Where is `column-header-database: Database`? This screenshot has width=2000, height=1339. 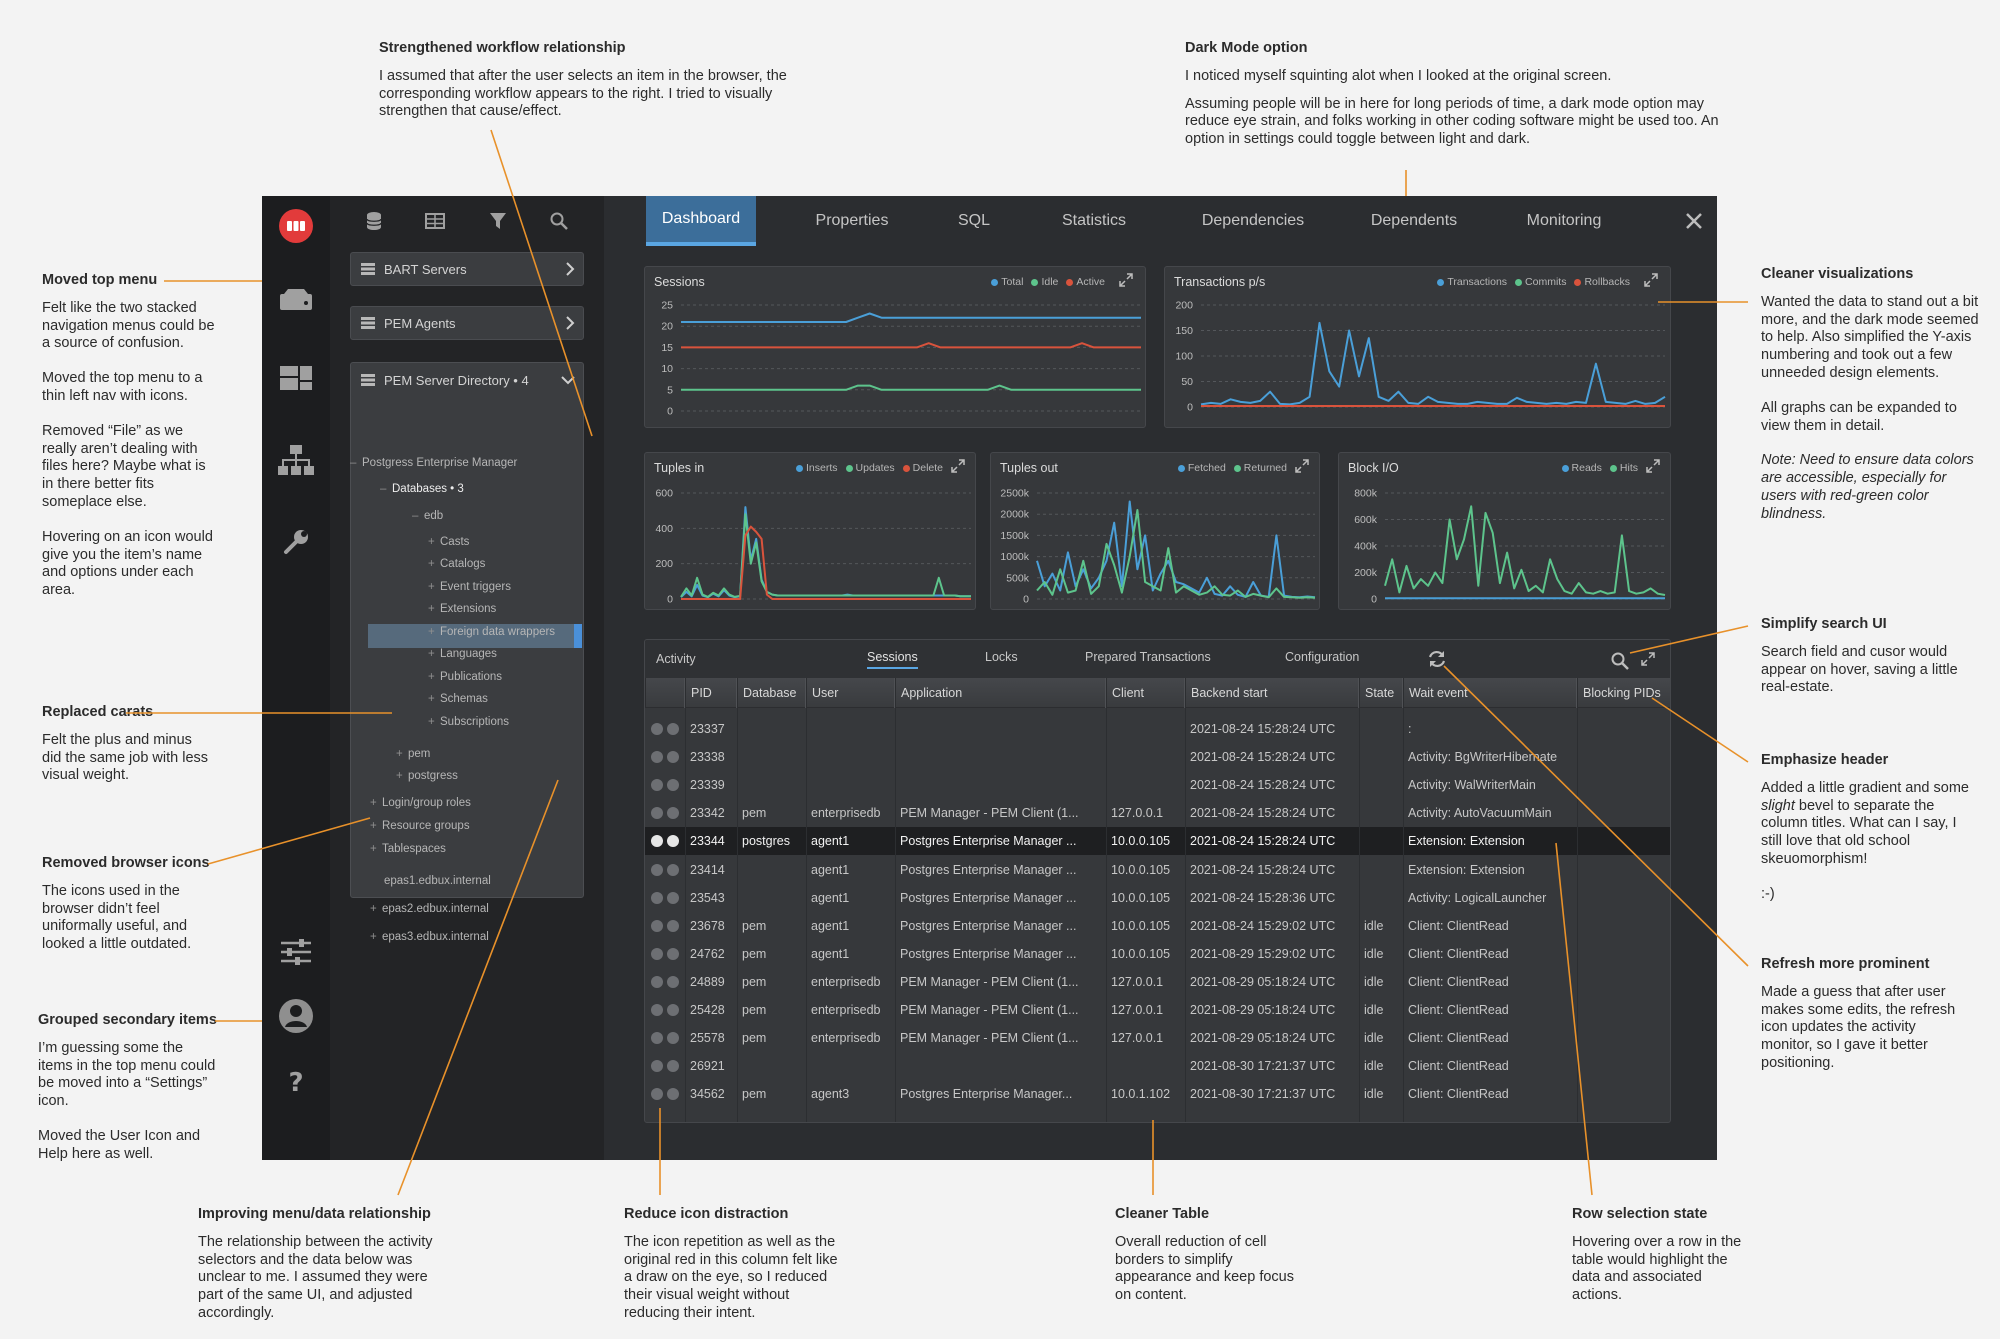 column-header-database: Database is located at coordinates (771, 693).